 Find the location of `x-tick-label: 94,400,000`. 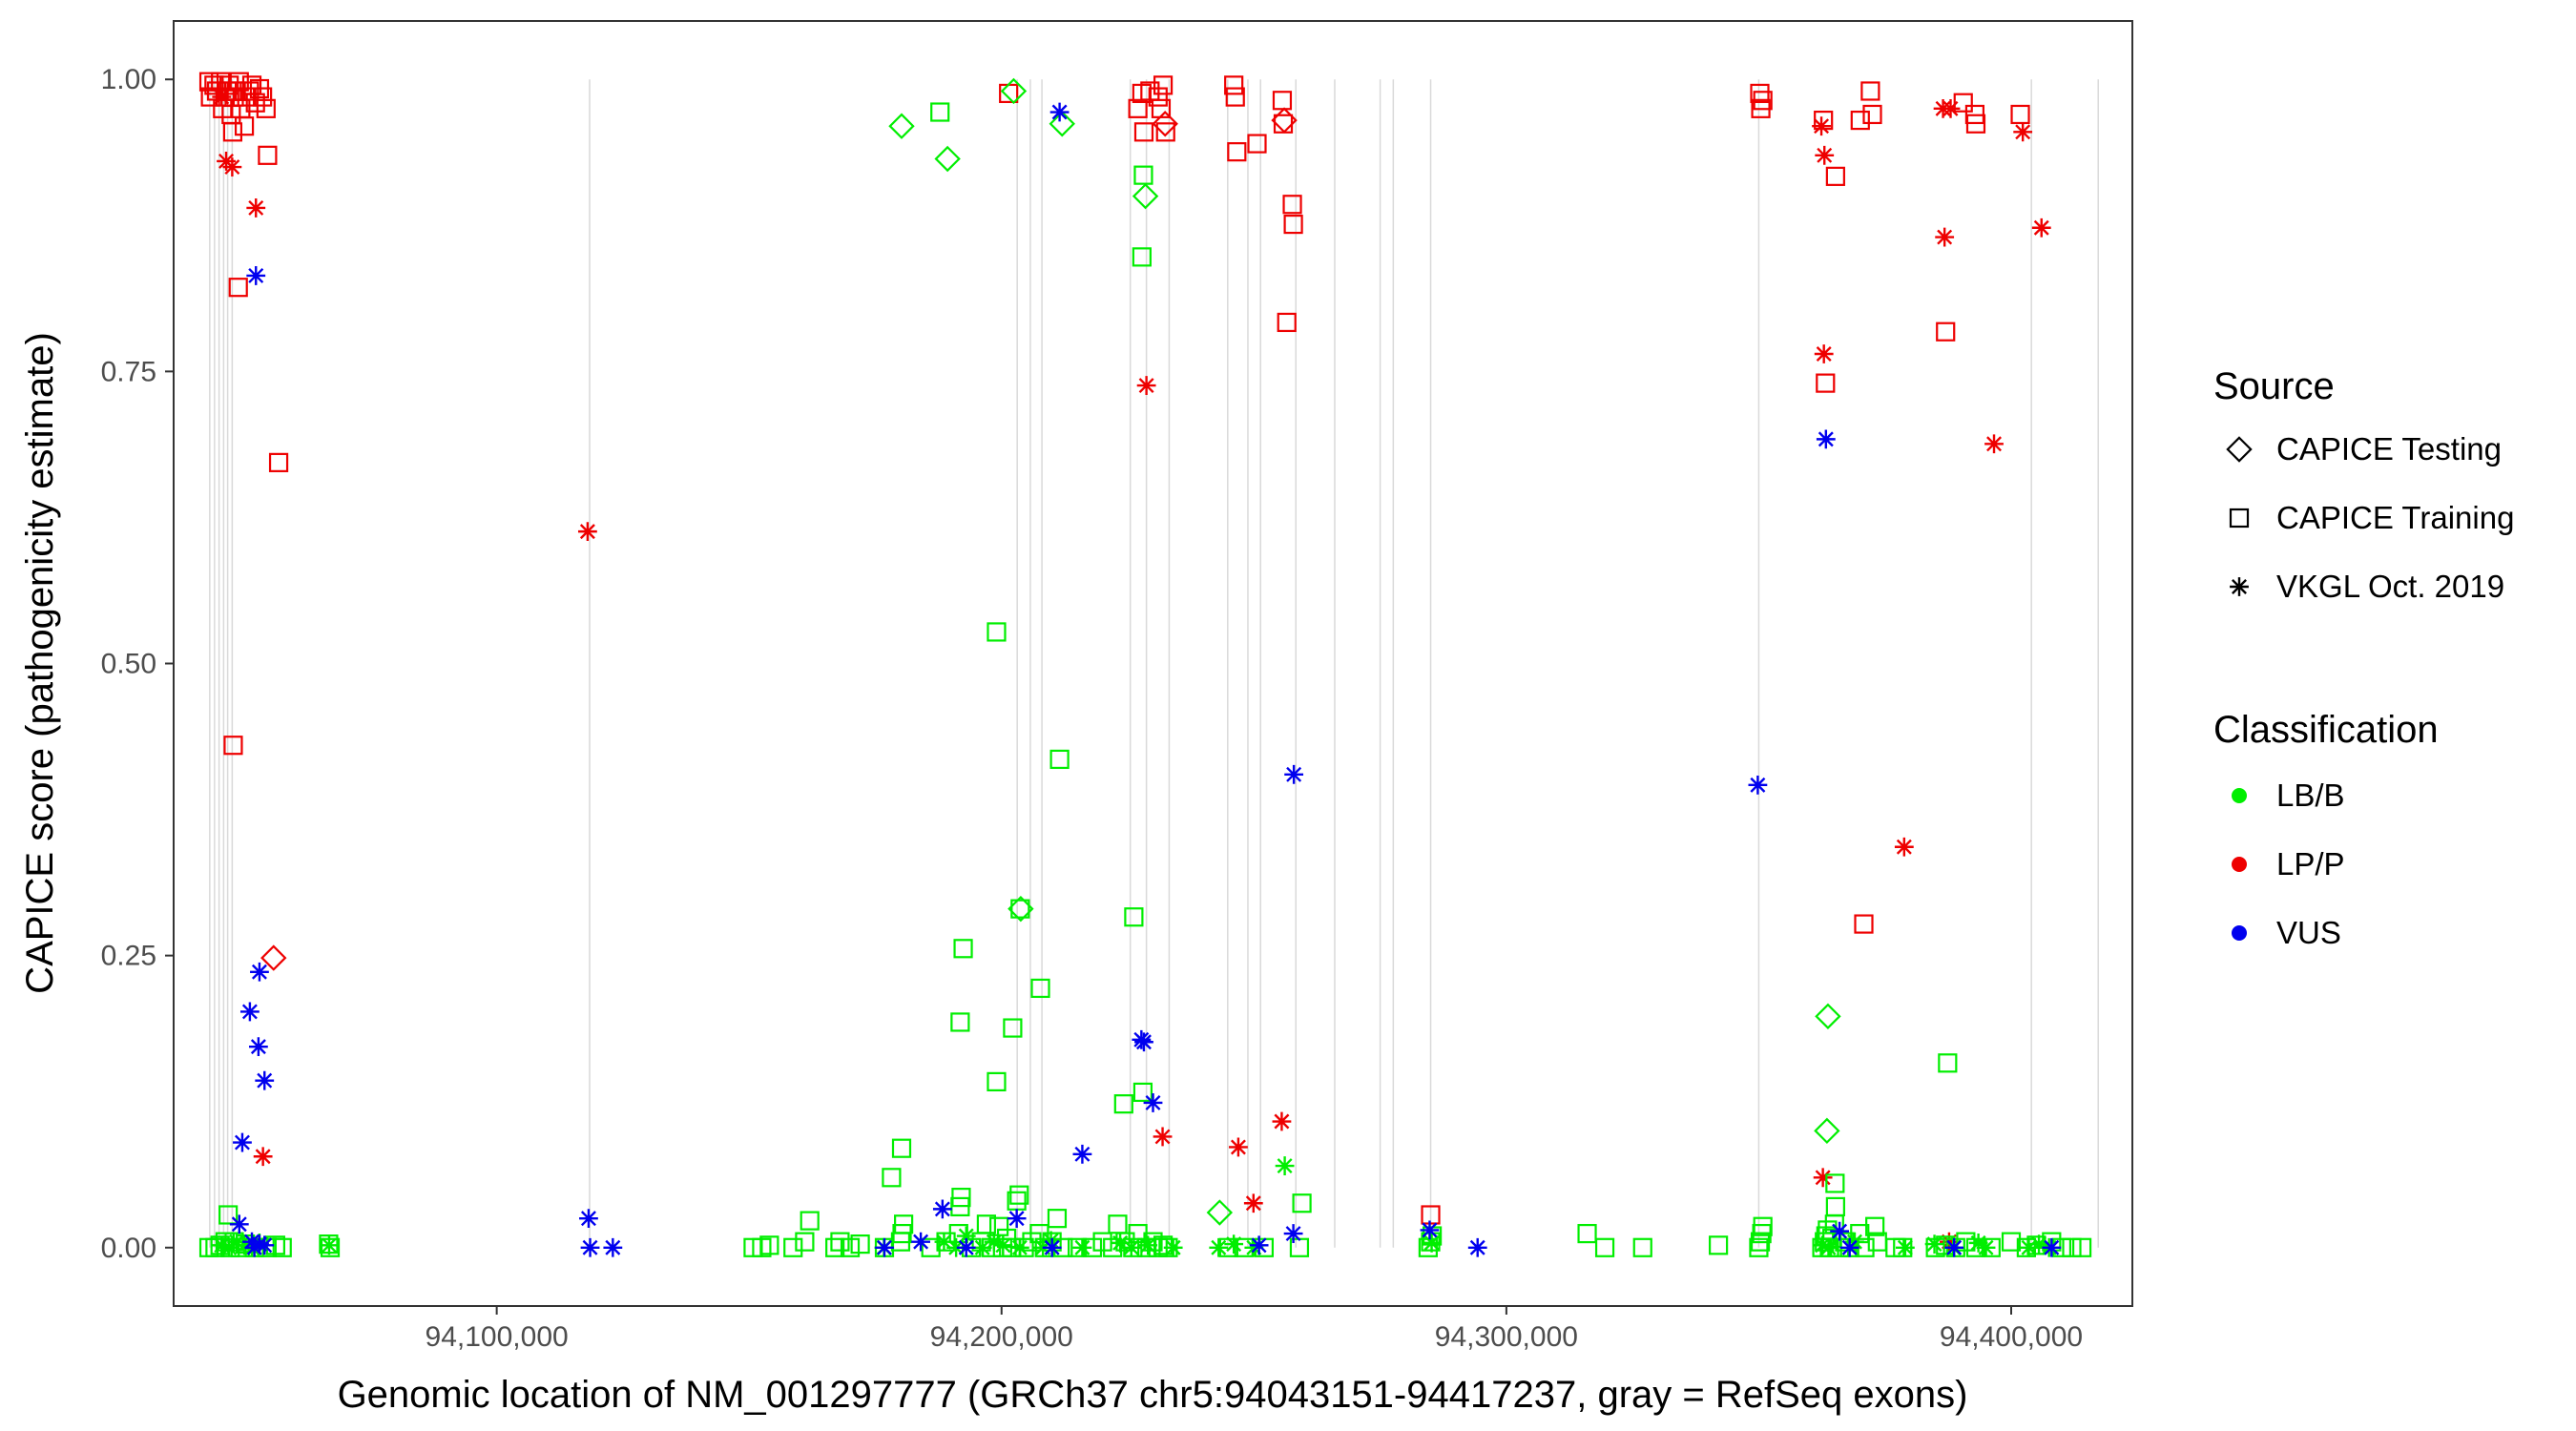

x-tick-label: 94,400,000 is located at coordinates (2011, 1337).